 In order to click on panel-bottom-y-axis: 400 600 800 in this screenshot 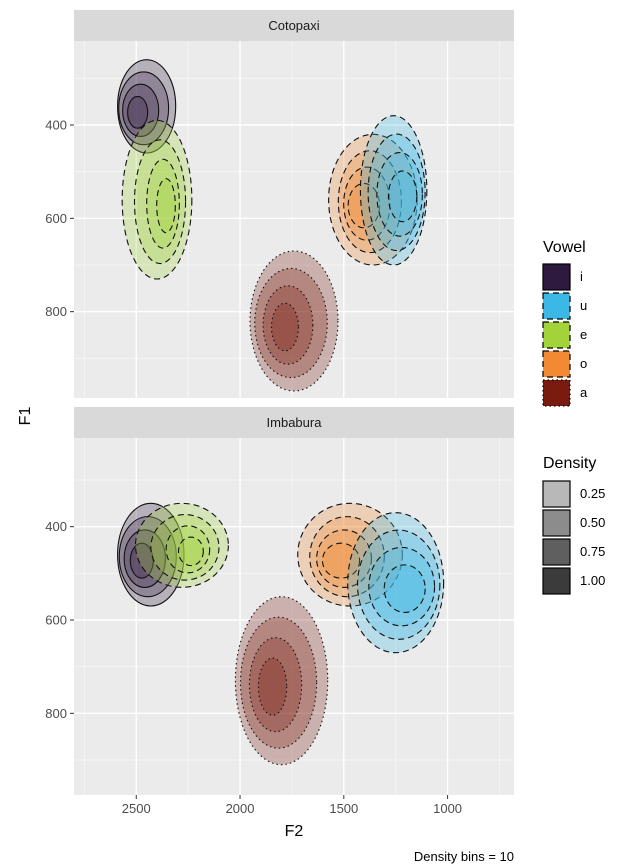, I will do `click(59, 620)`.